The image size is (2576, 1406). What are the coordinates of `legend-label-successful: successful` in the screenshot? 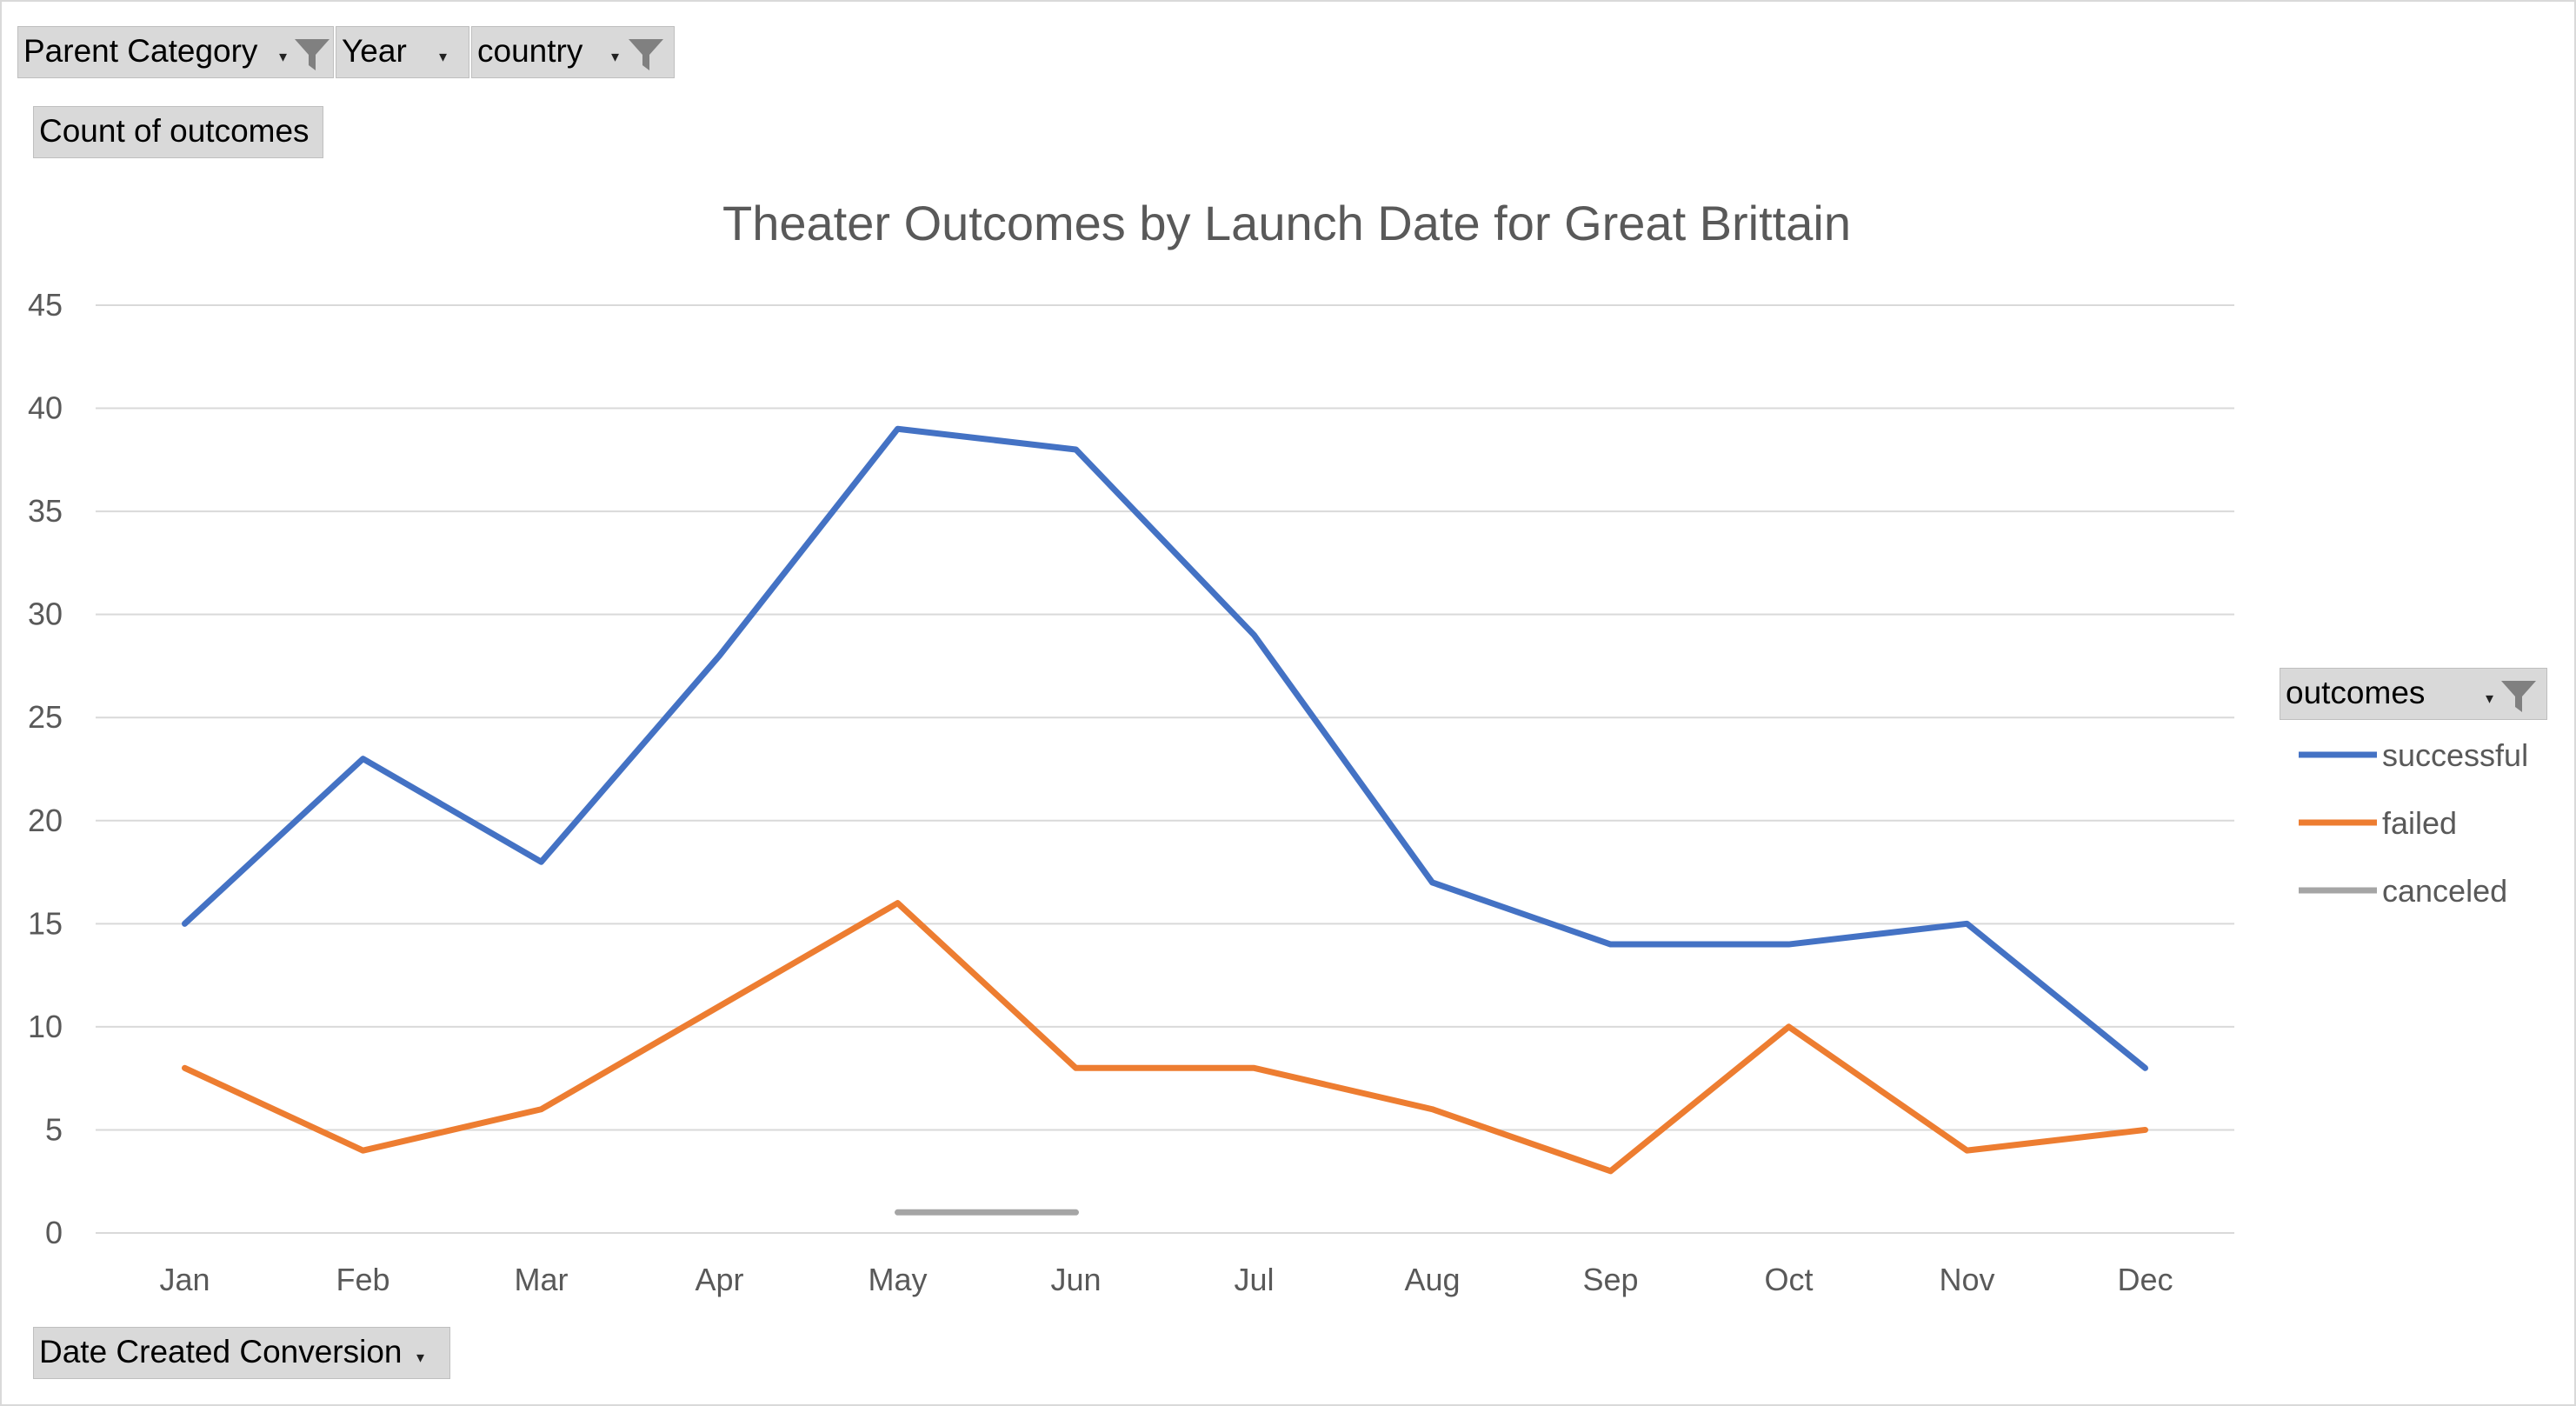 It's located at (2455, 755).